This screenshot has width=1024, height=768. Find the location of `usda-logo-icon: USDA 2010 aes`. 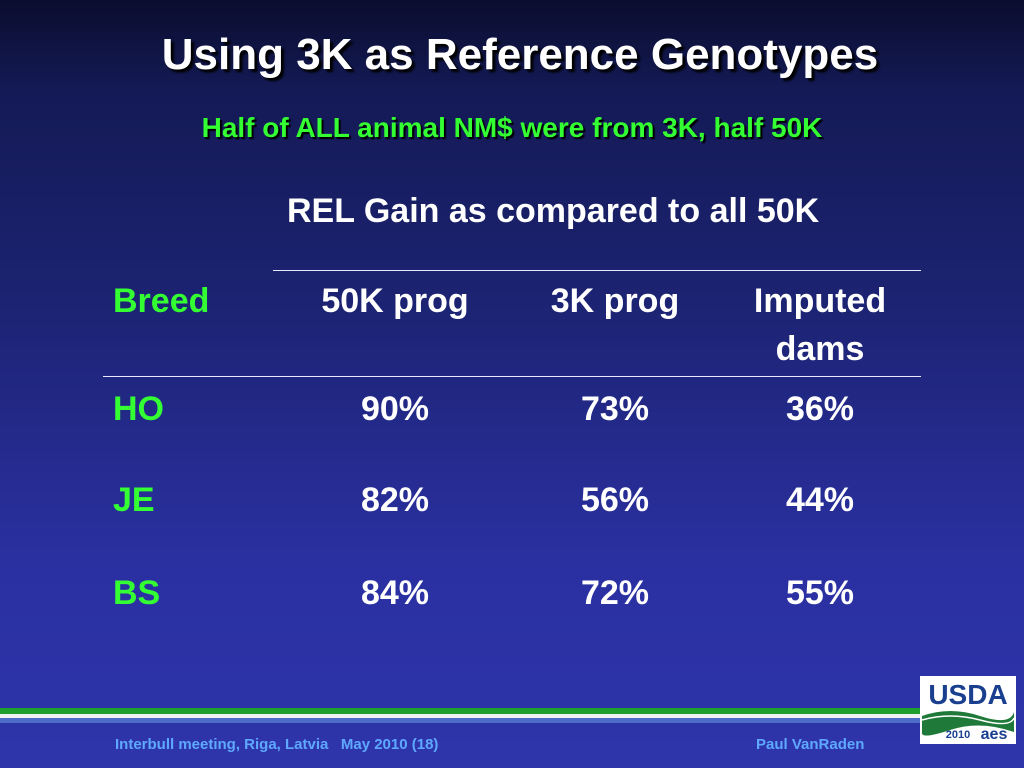

usda-logo-icon: USDA 2010 aes is located at coordinates (968, 710).